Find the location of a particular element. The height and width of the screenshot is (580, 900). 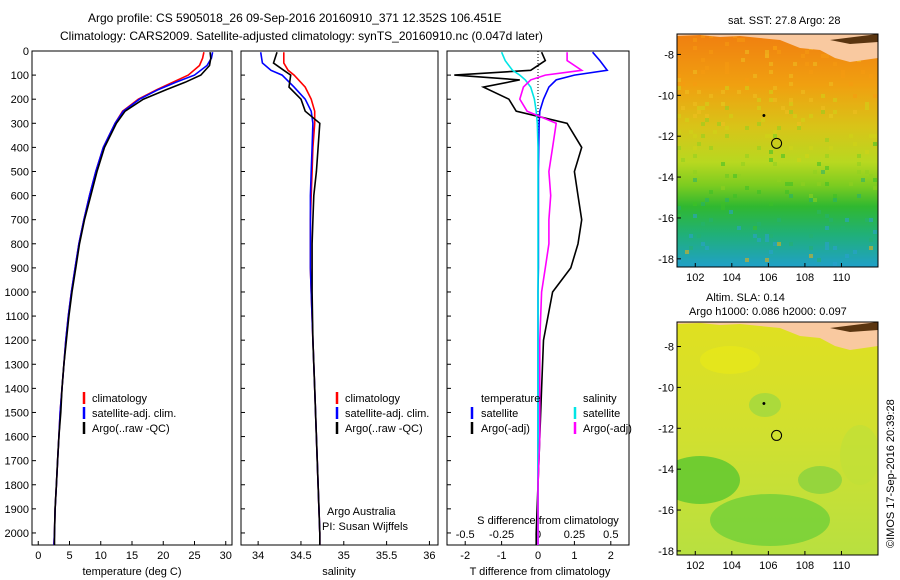

map-lat-tick-label: -10 is located at coordinates (666, 388).